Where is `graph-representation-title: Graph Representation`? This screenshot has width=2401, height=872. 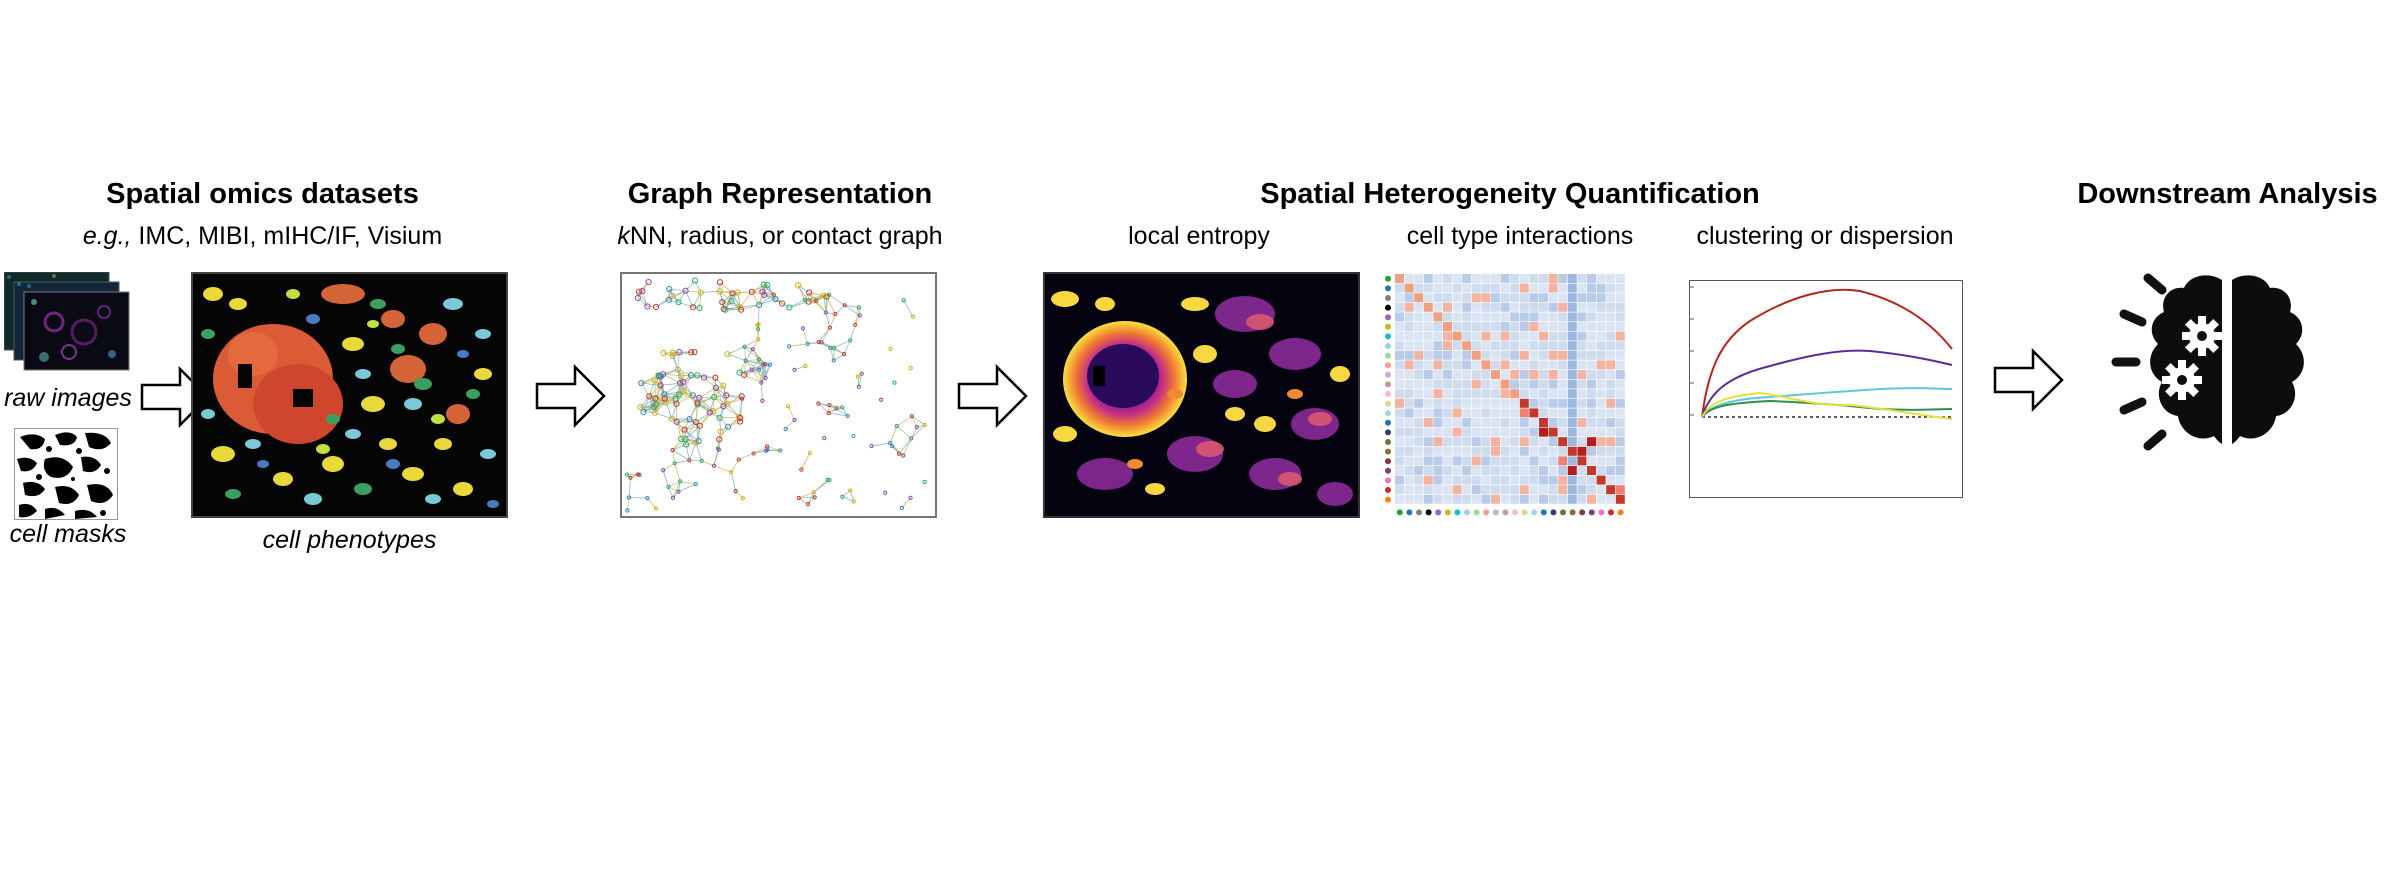 graph-representation-title: Graph Representation is located at coordinates (780, 194).